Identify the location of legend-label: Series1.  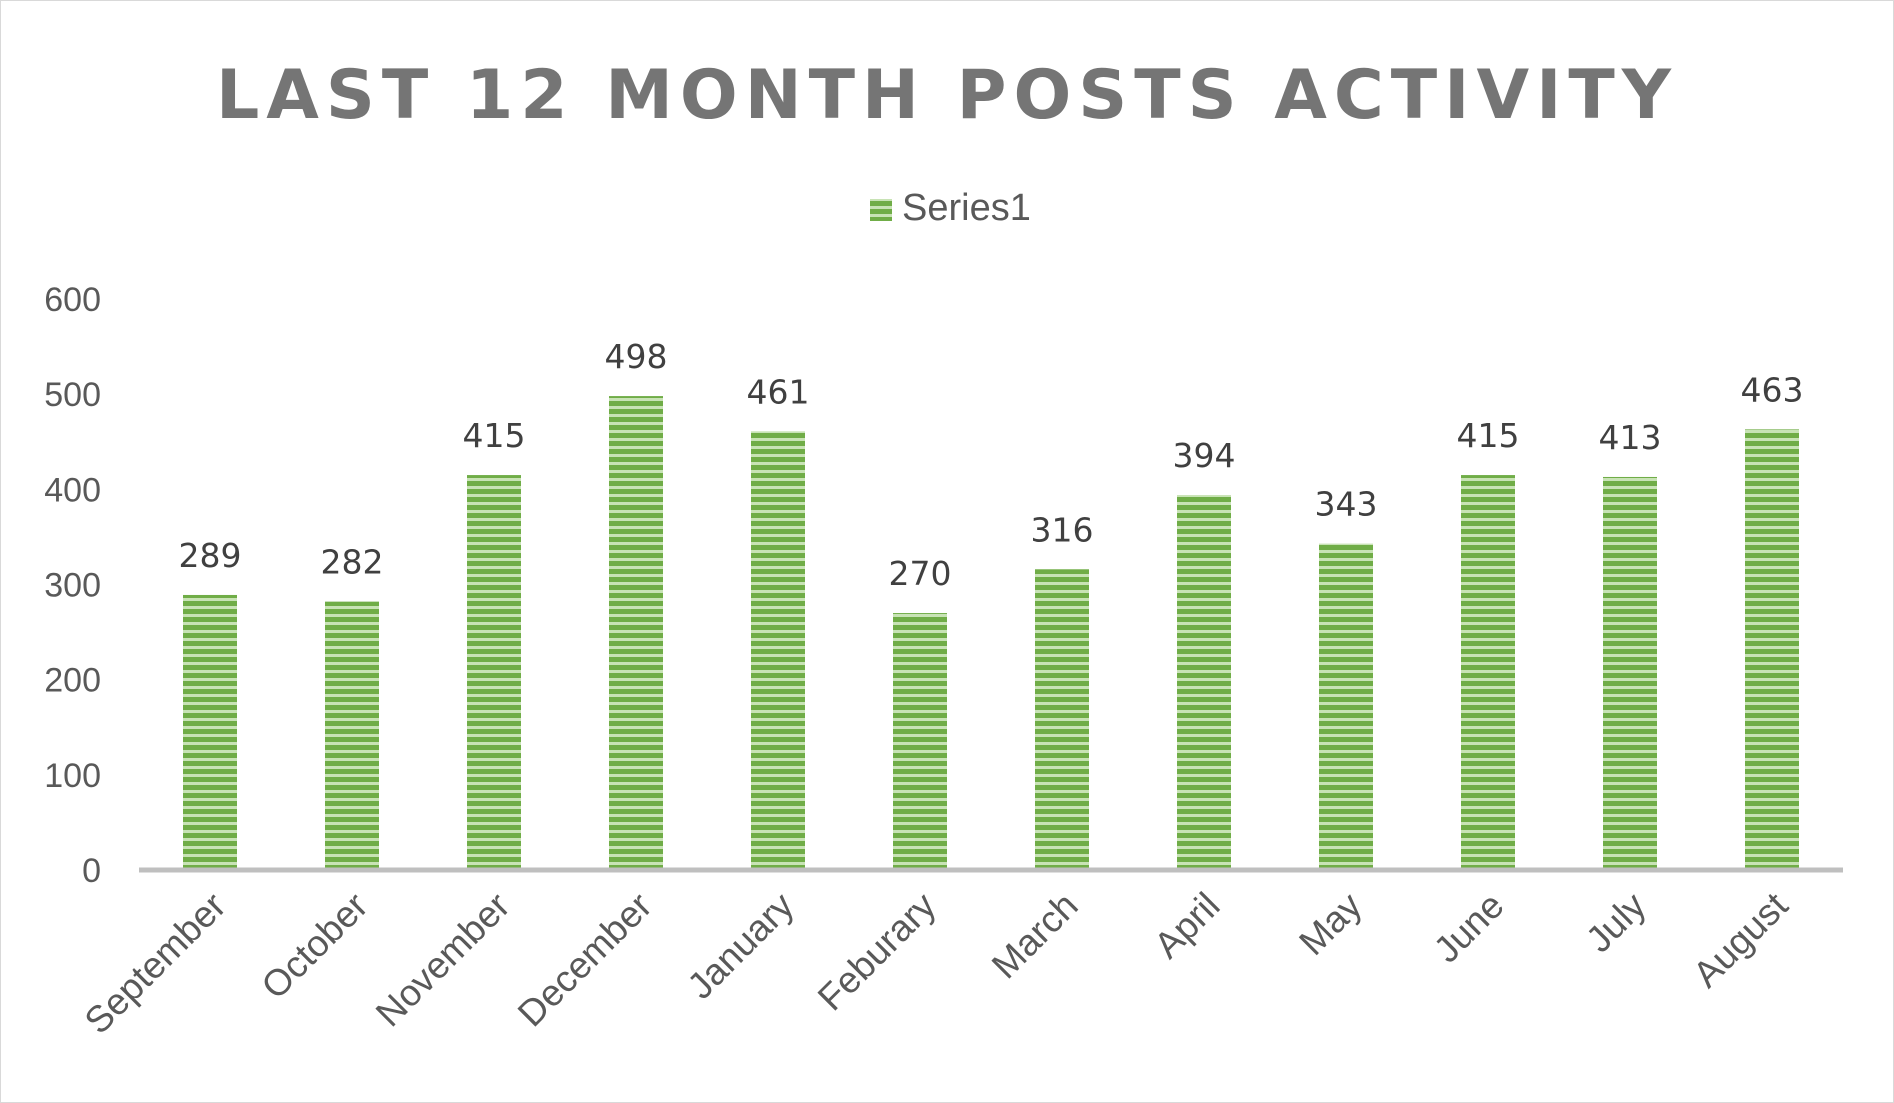
(966, 208).